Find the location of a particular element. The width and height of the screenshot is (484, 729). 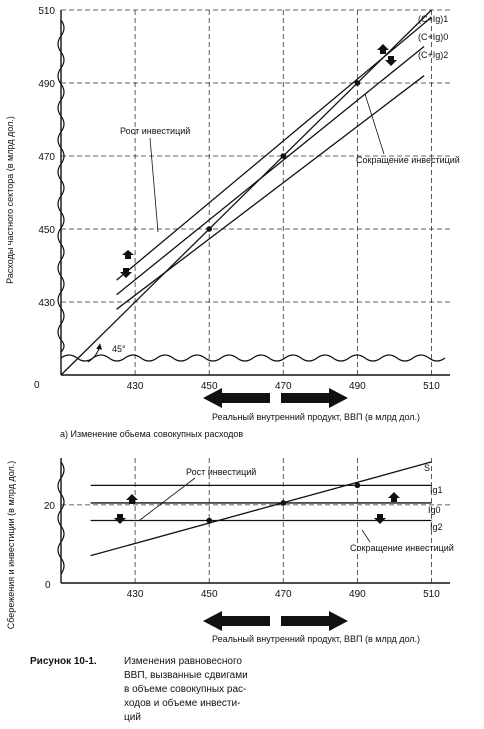

bottom-annotation-decrease: Сокращение инвестиций is located at coordinates (402, 548).